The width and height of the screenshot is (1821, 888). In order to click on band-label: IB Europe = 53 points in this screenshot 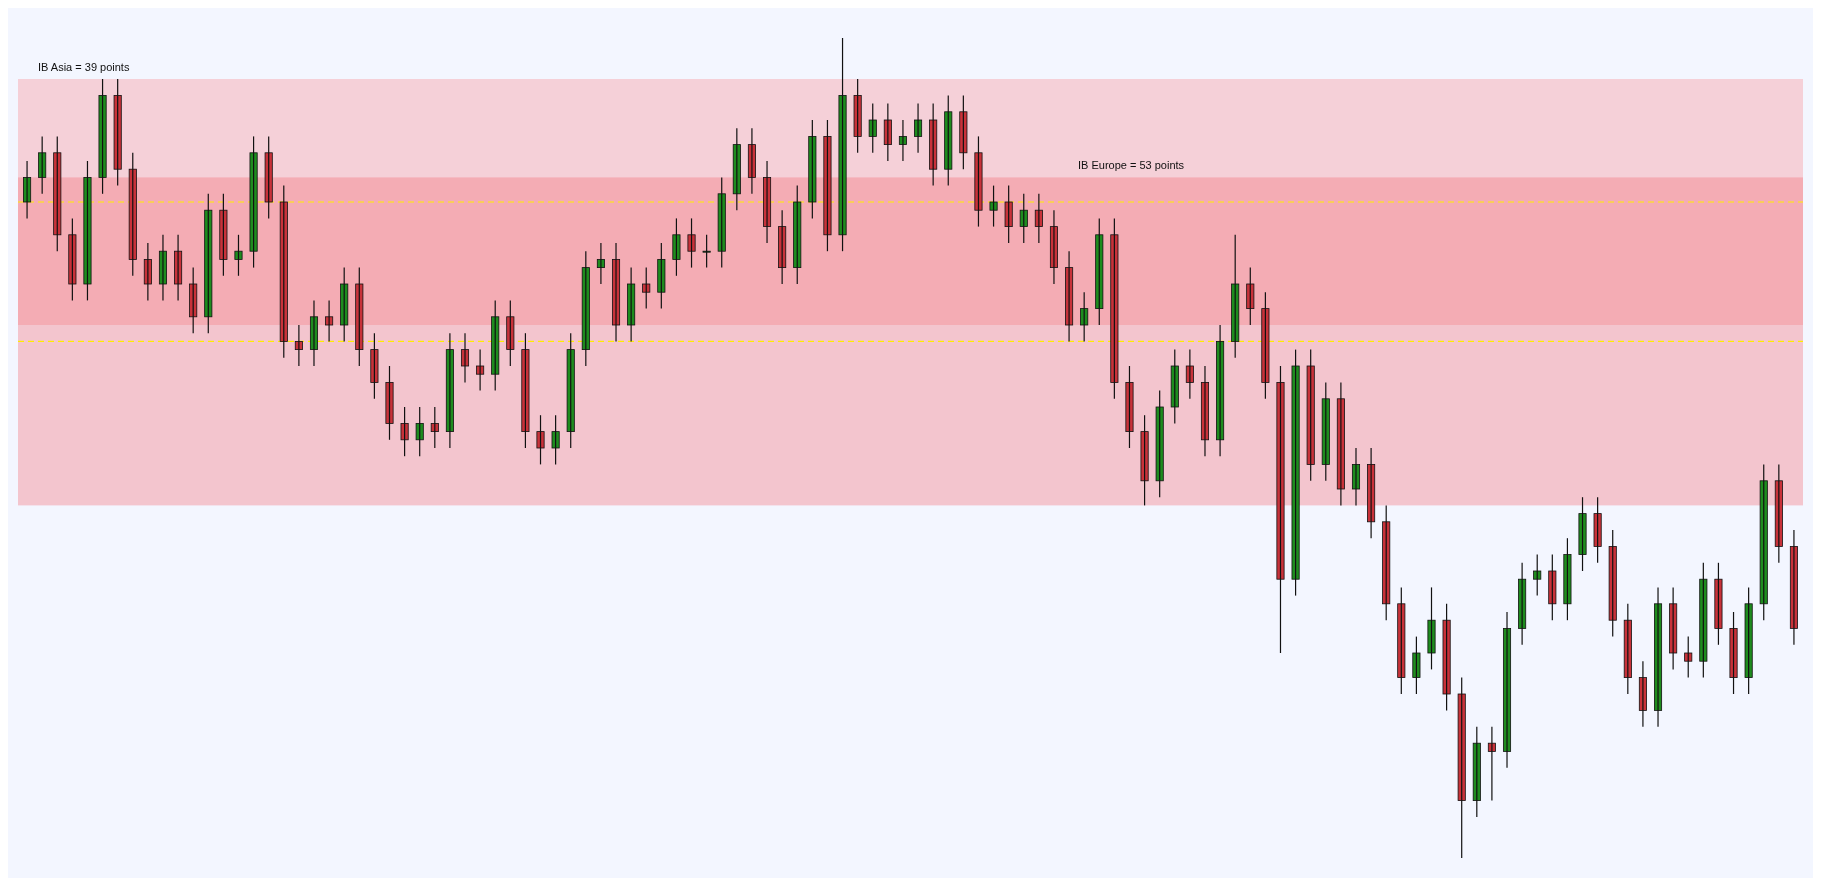, I will do `click(1131, 165)`.